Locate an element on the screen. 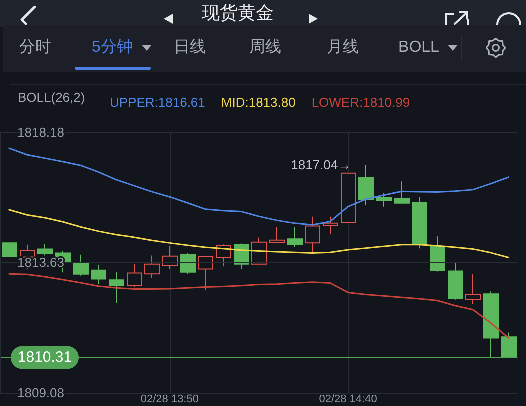 Image resolution: width=526 pixels, height=406 pixels. text: 月线 is located at coordinates (343, 48).